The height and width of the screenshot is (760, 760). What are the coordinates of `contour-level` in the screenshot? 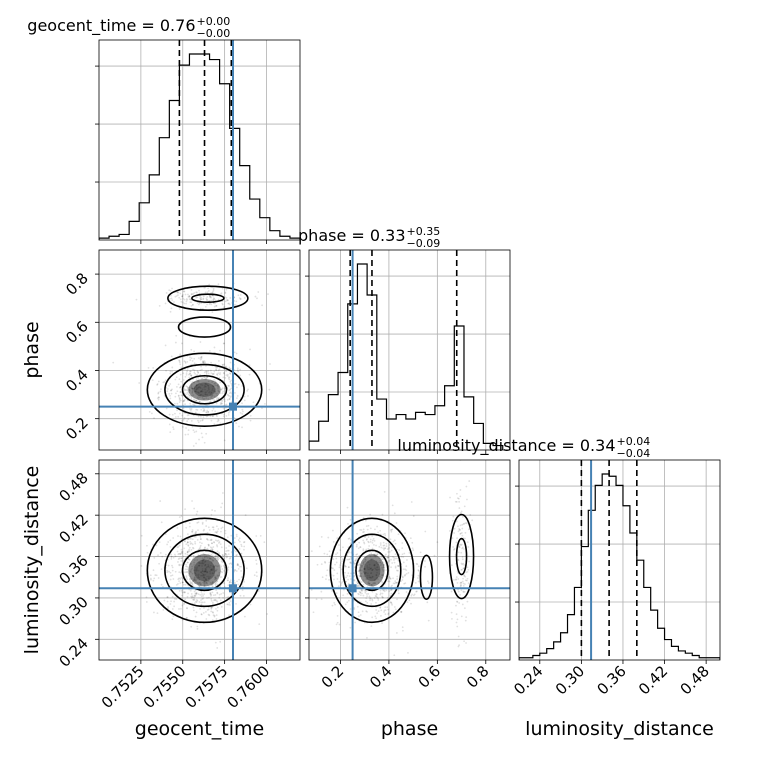 It's located at (426, 577).